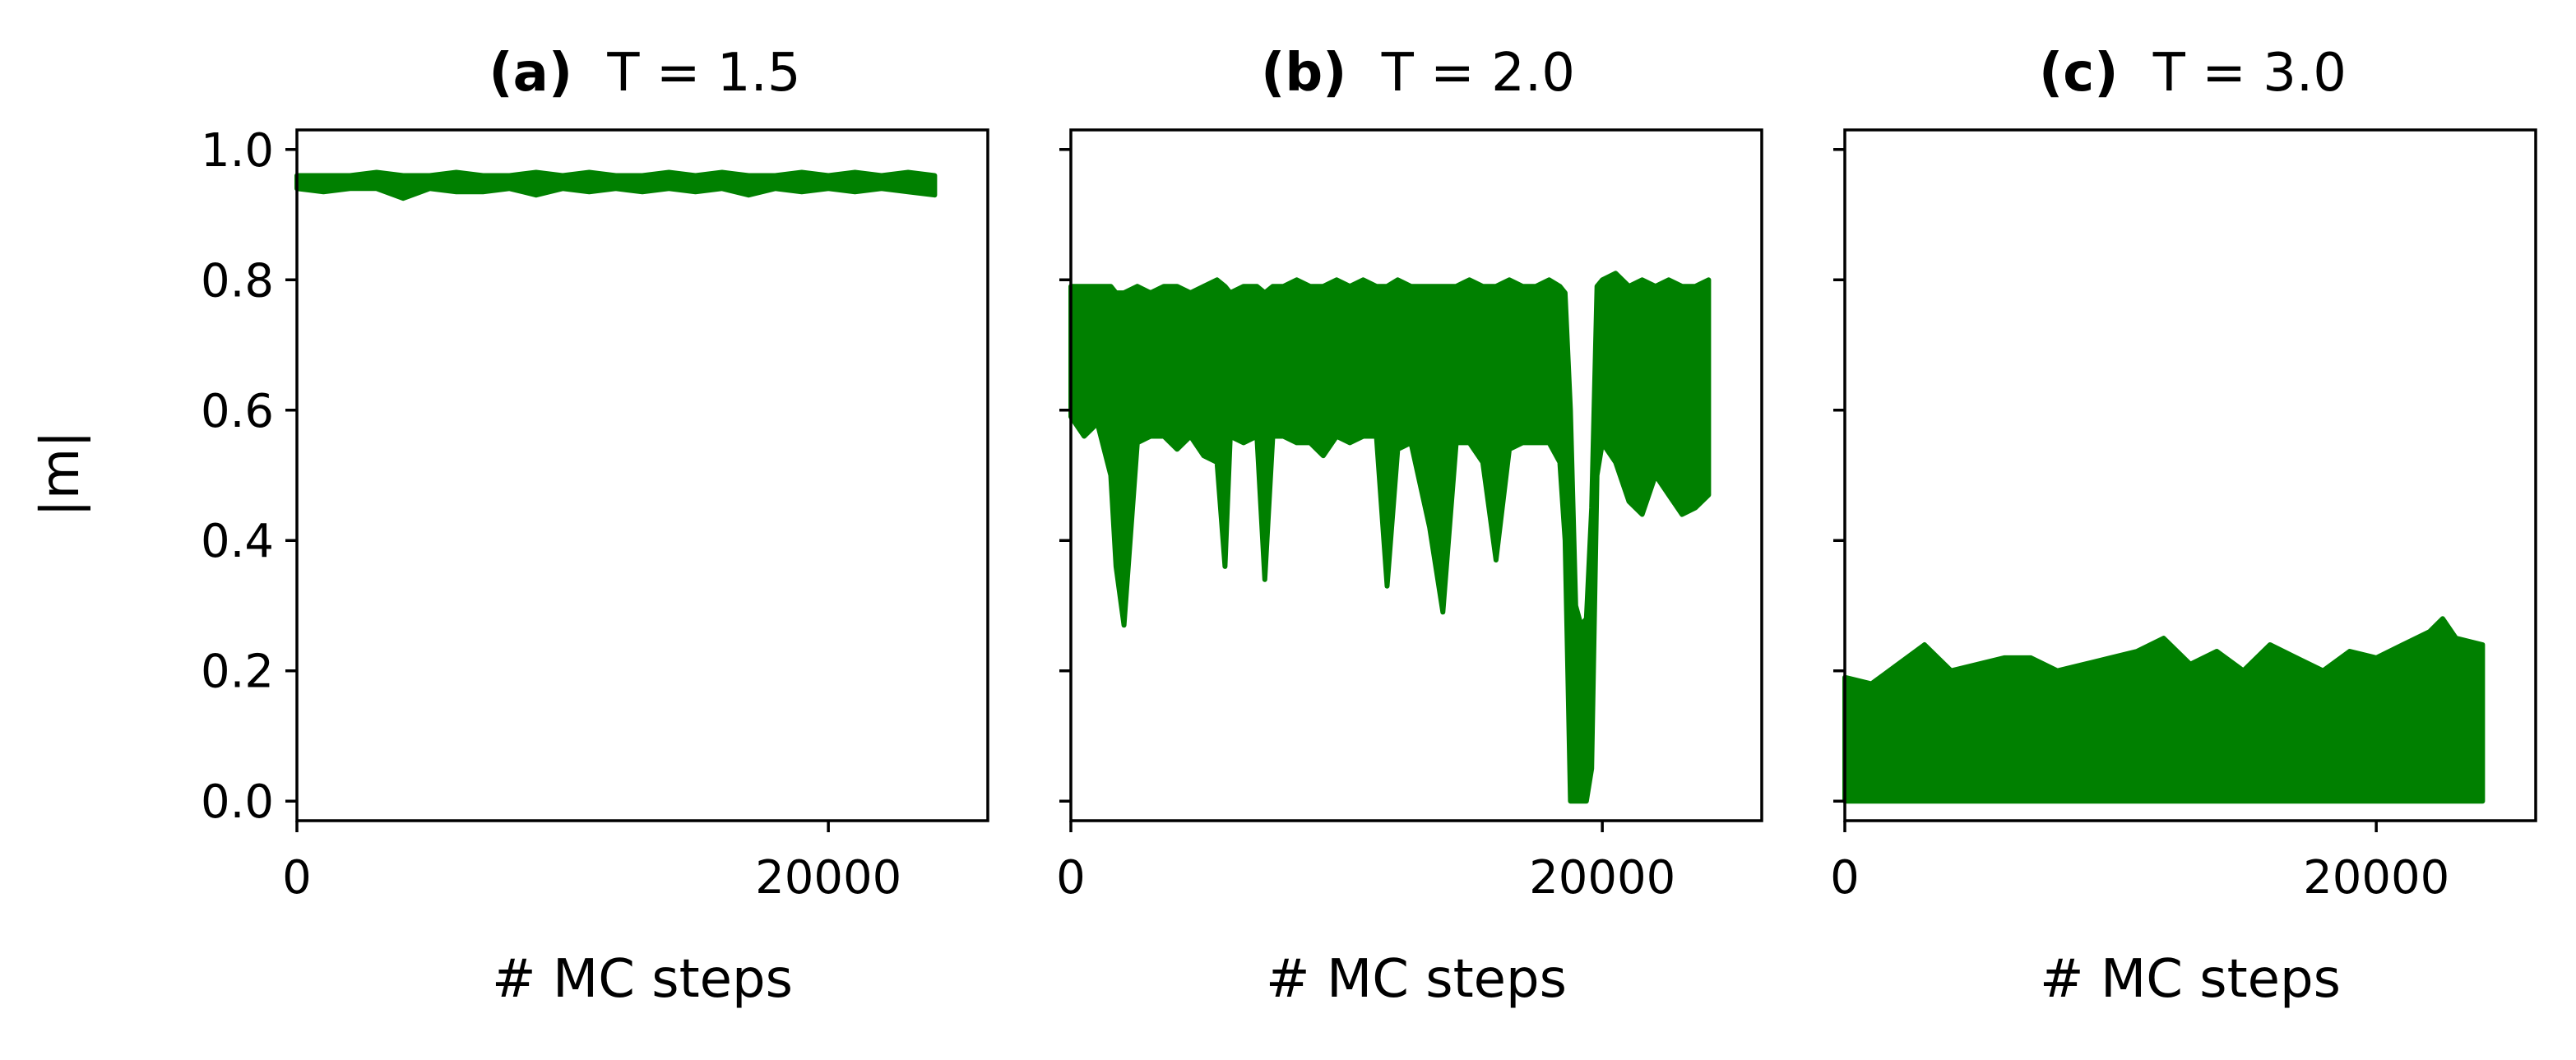 This screenshot has height=1060, width=2576. What do you see at coordinates (703, 73) in the screenshot?
I see `panel-title-text: T = 1.5` at bounding box center [703, 73].